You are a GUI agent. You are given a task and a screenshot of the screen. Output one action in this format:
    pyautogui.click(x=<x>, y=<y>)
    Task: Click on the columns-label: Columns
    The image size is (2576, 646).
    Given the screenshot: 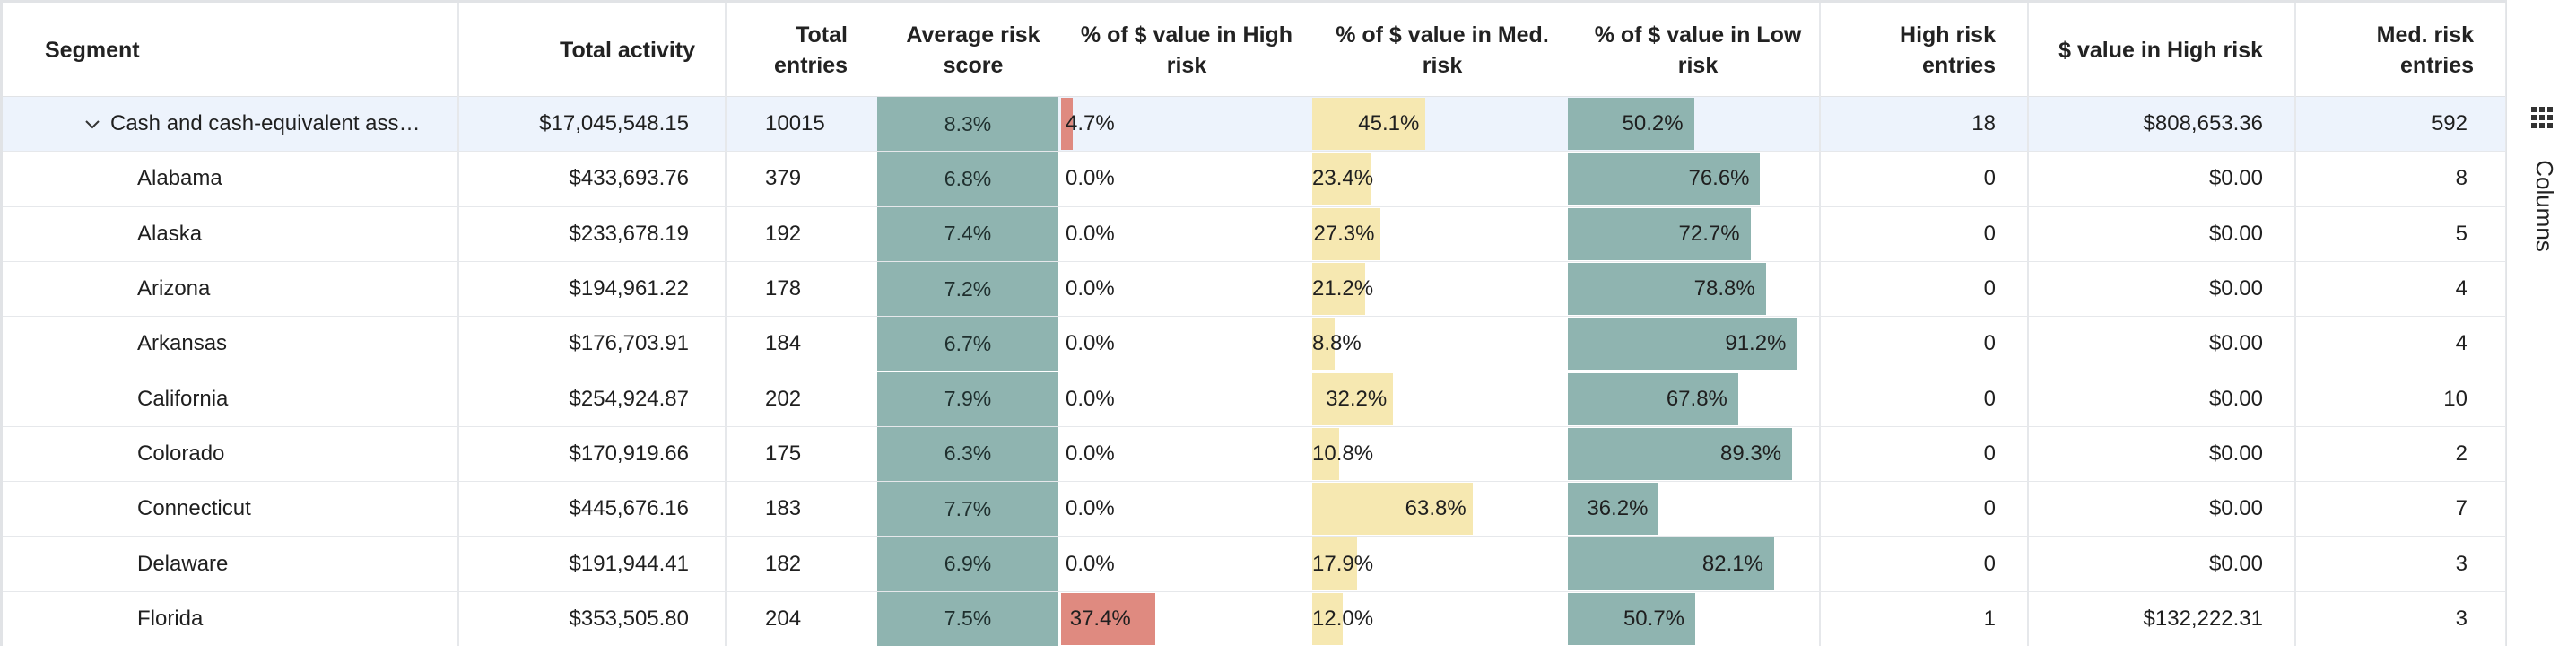 What is the action you would take?
    pyautogui.click(x=2544, y=206)
    